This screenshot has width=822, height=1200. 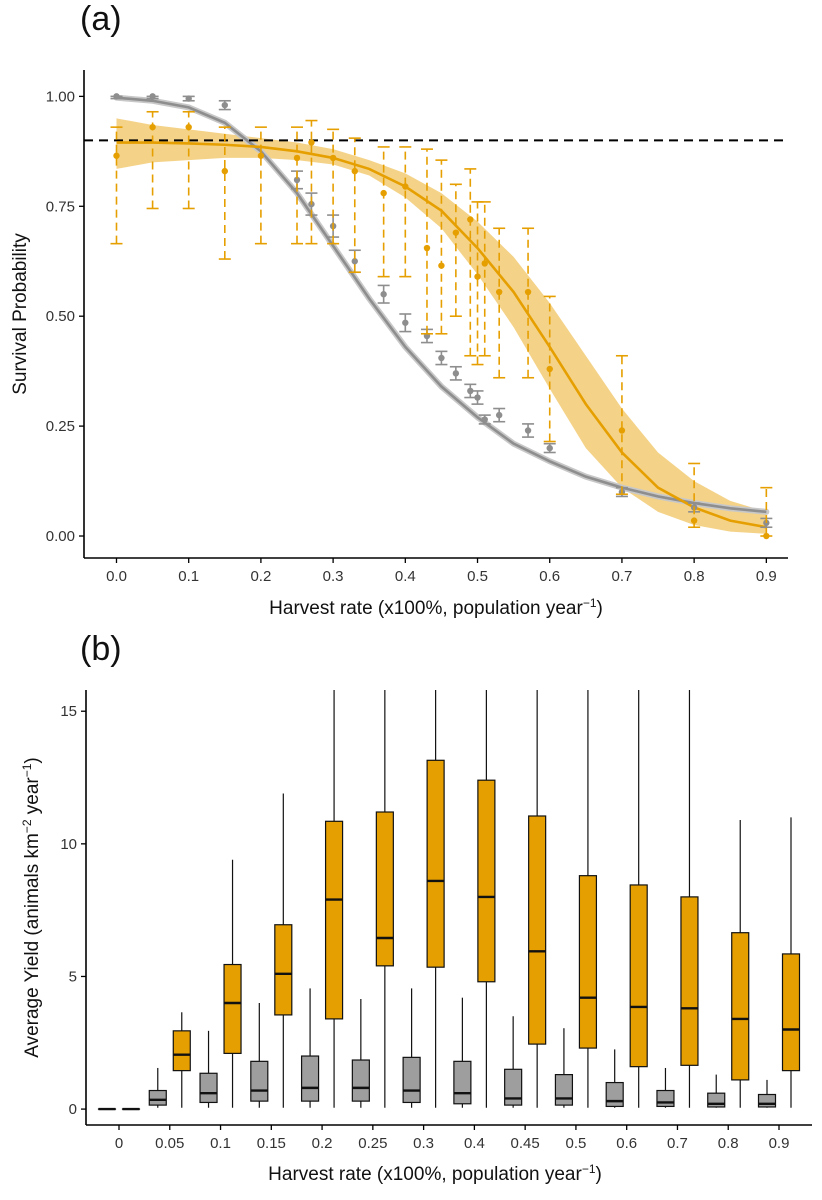 I want to click on y-tick-label: 10, so click(x=68, y=844).